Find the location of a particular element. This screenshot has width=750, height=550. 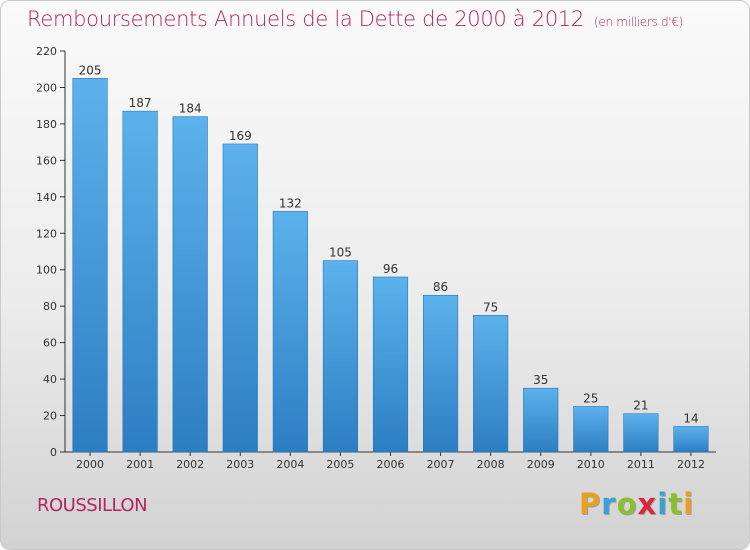

logo-letter: r is located at coordinates (609, 504).